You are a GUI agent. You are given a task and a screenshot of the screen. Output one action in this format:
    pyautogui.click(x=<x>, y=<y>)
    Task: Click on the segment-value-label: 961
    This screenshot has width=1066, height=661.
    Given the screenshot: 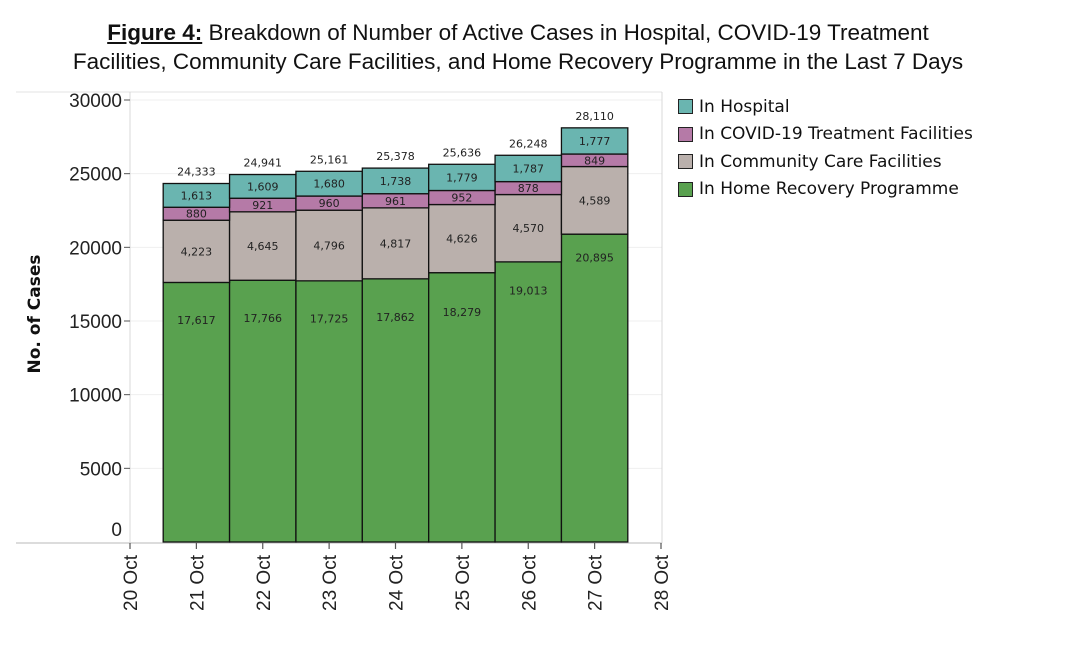 What is the action you would take?
    pyautogui.click(x=395, y=201)
    